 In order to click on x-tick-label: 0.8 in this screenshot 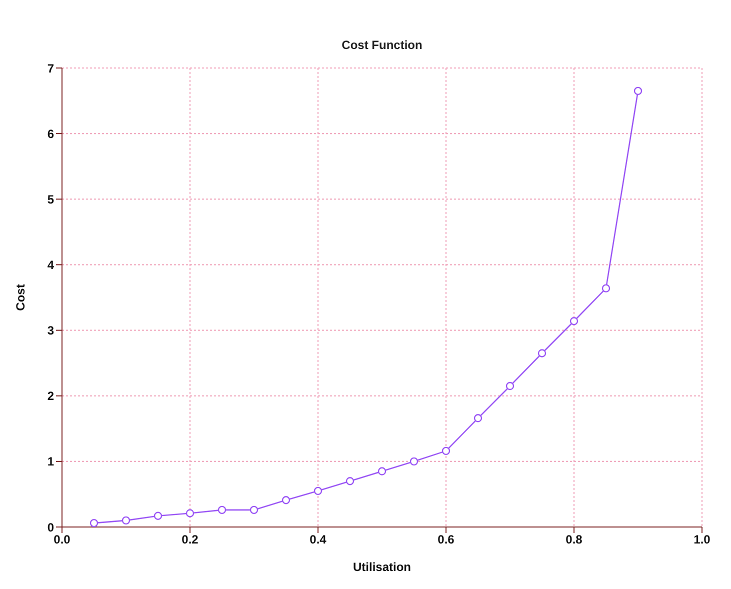, I will do `click(574, 539)`.